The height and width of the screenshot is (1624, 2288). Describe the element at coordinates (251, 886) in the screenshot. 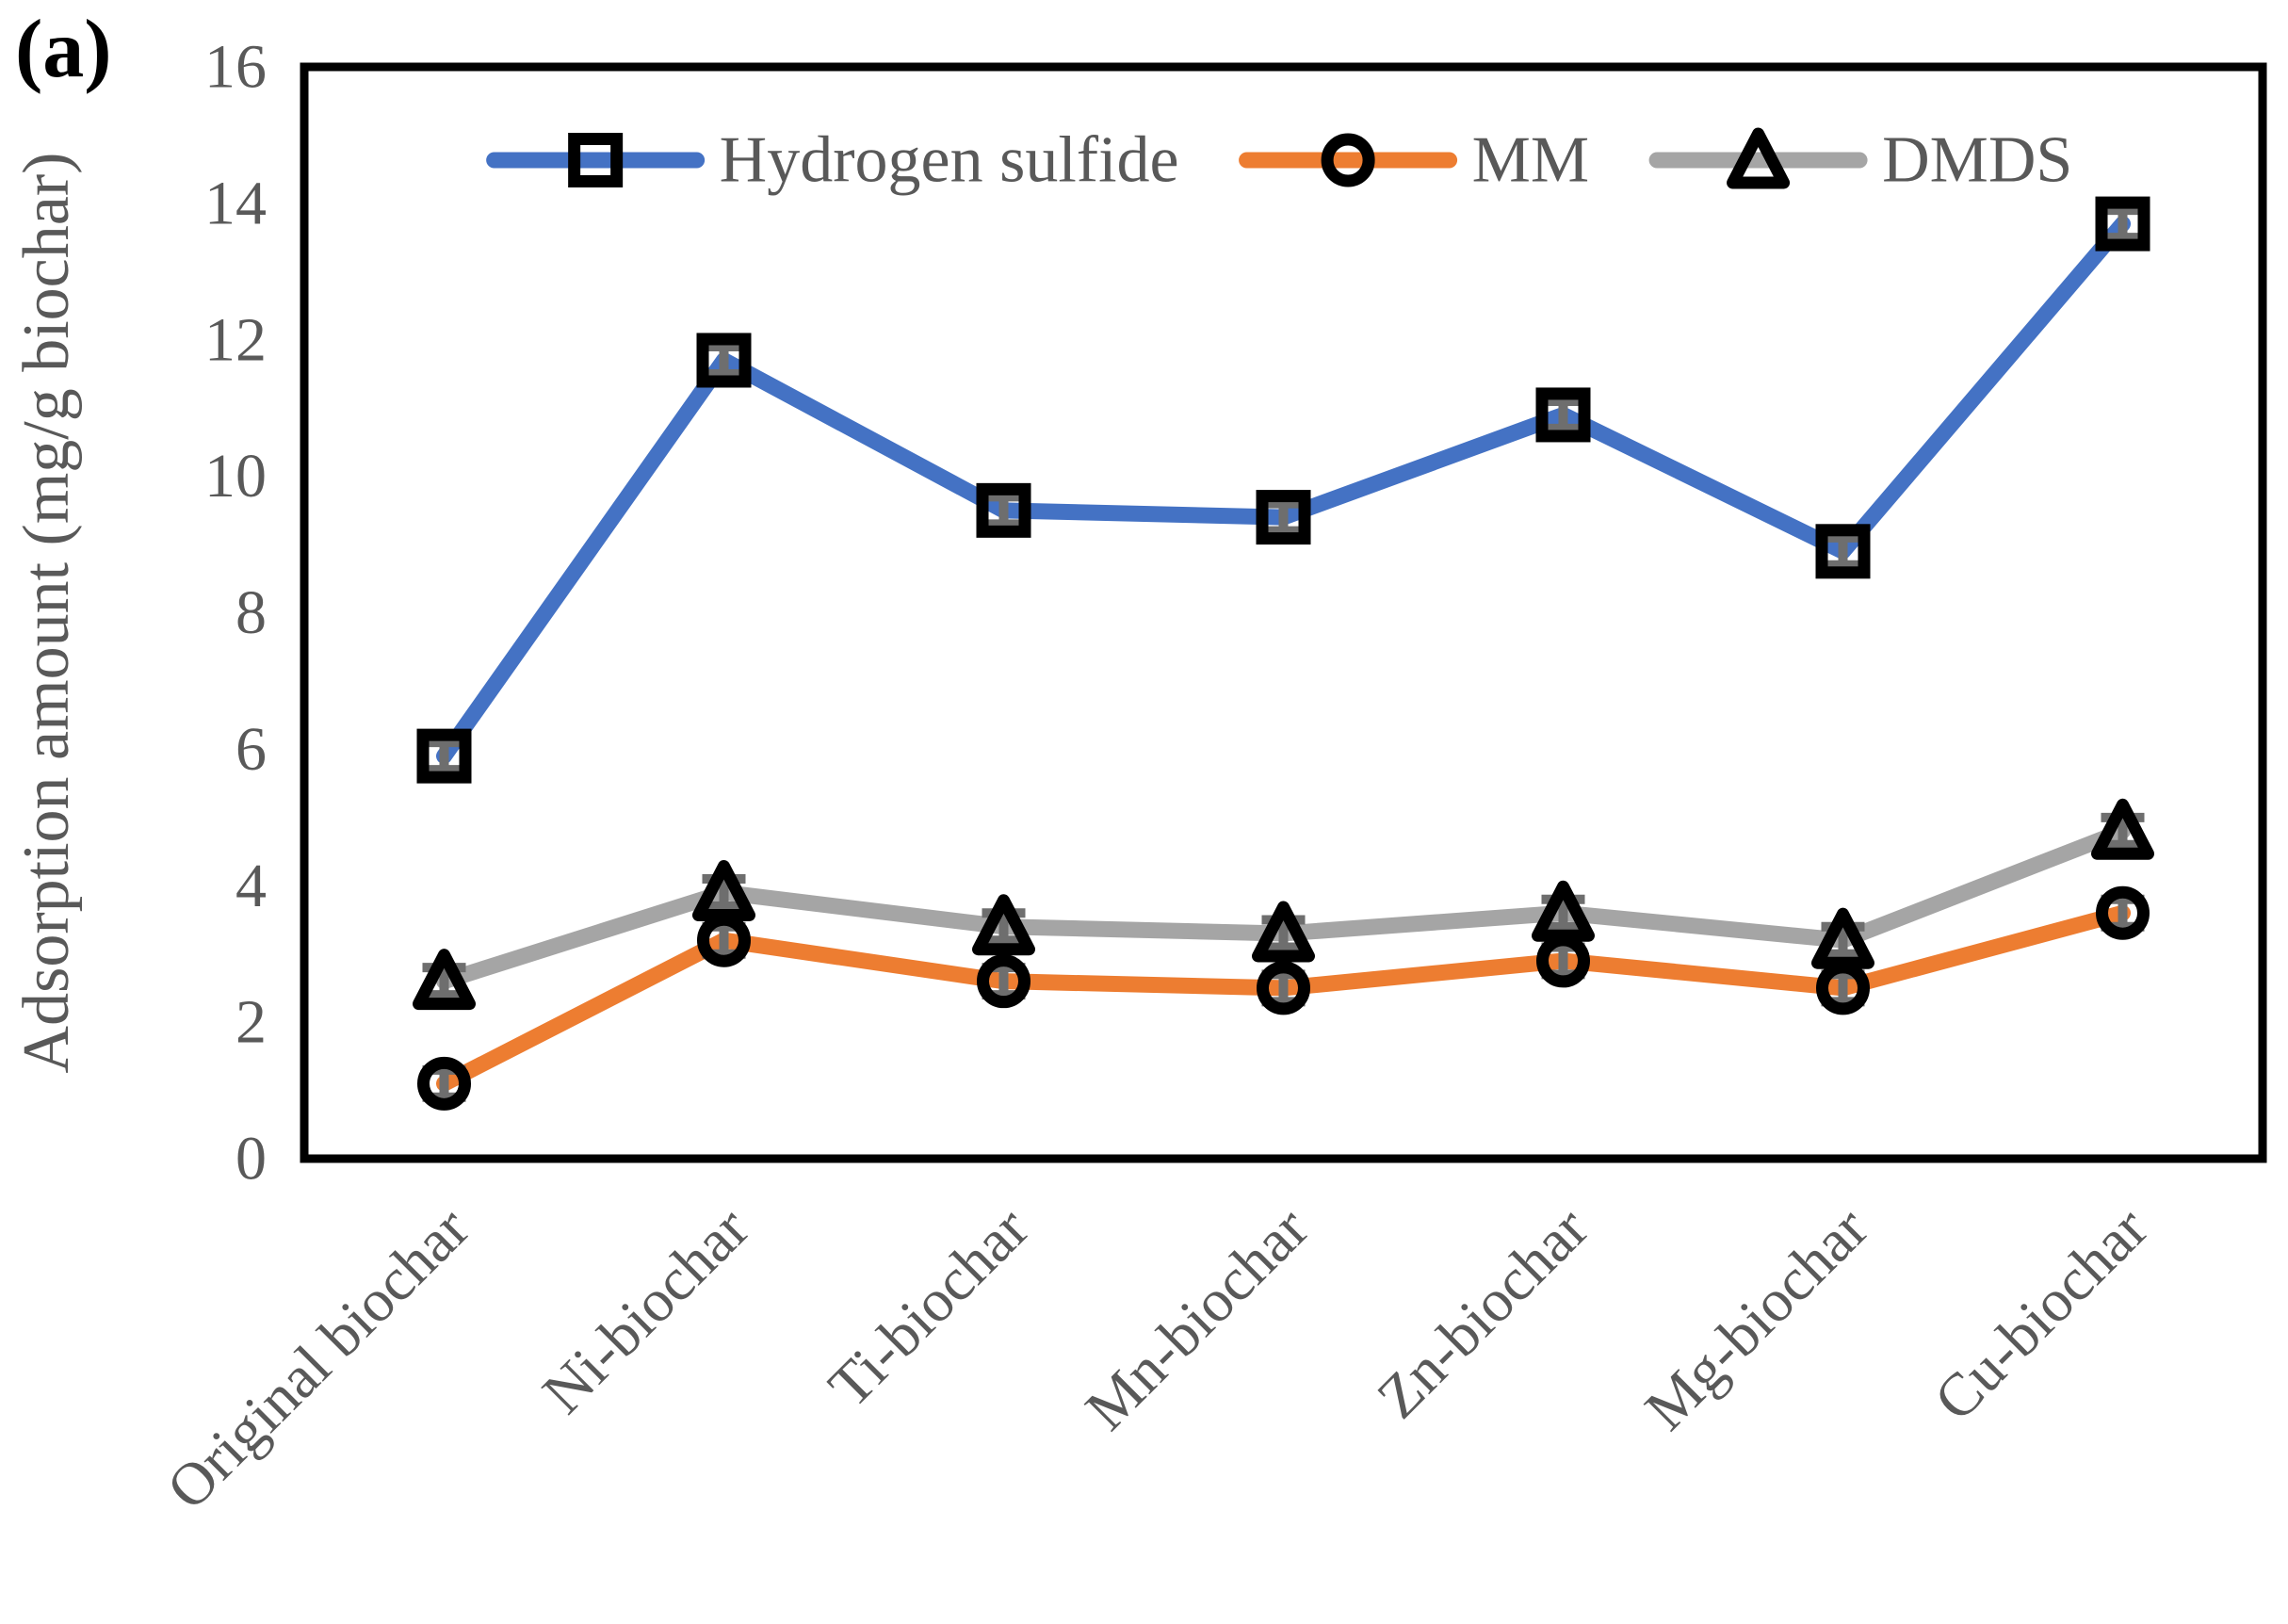

I see `y-tick-label: 4` at that location.